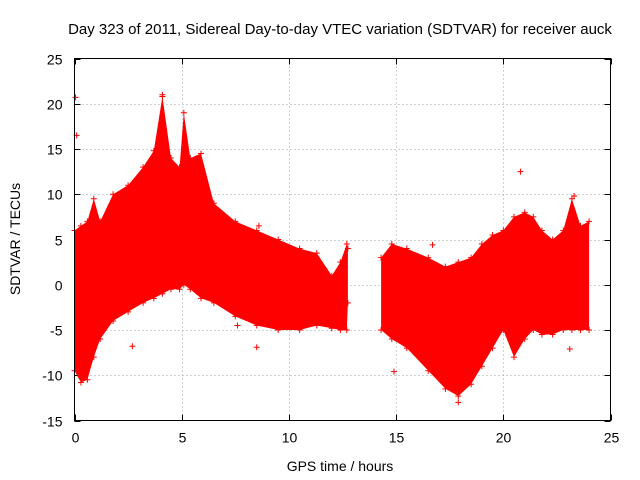 The width and height of the screenshot is (640, 480). I want to click on y-tick-label: 0, so click(59, 286).